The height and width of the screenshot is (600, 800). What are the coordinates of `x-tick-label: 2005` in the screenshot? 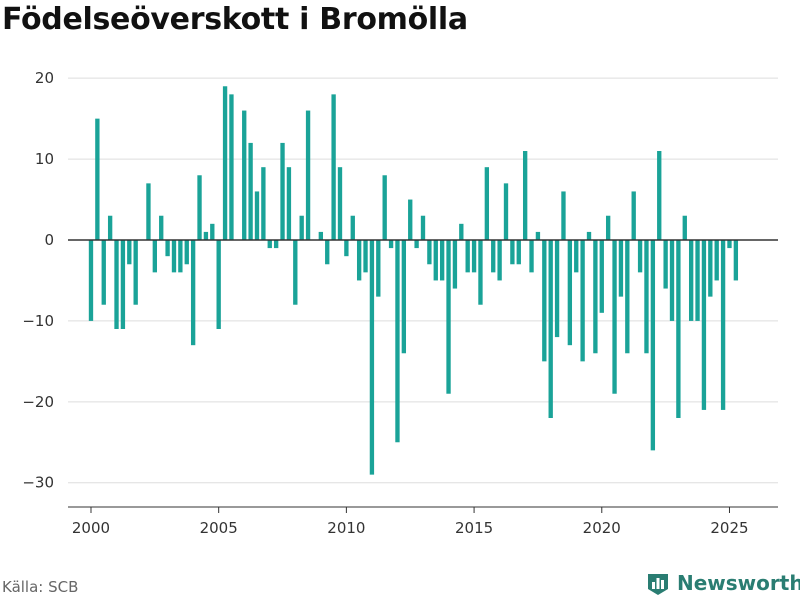 It's located at (219, 528).